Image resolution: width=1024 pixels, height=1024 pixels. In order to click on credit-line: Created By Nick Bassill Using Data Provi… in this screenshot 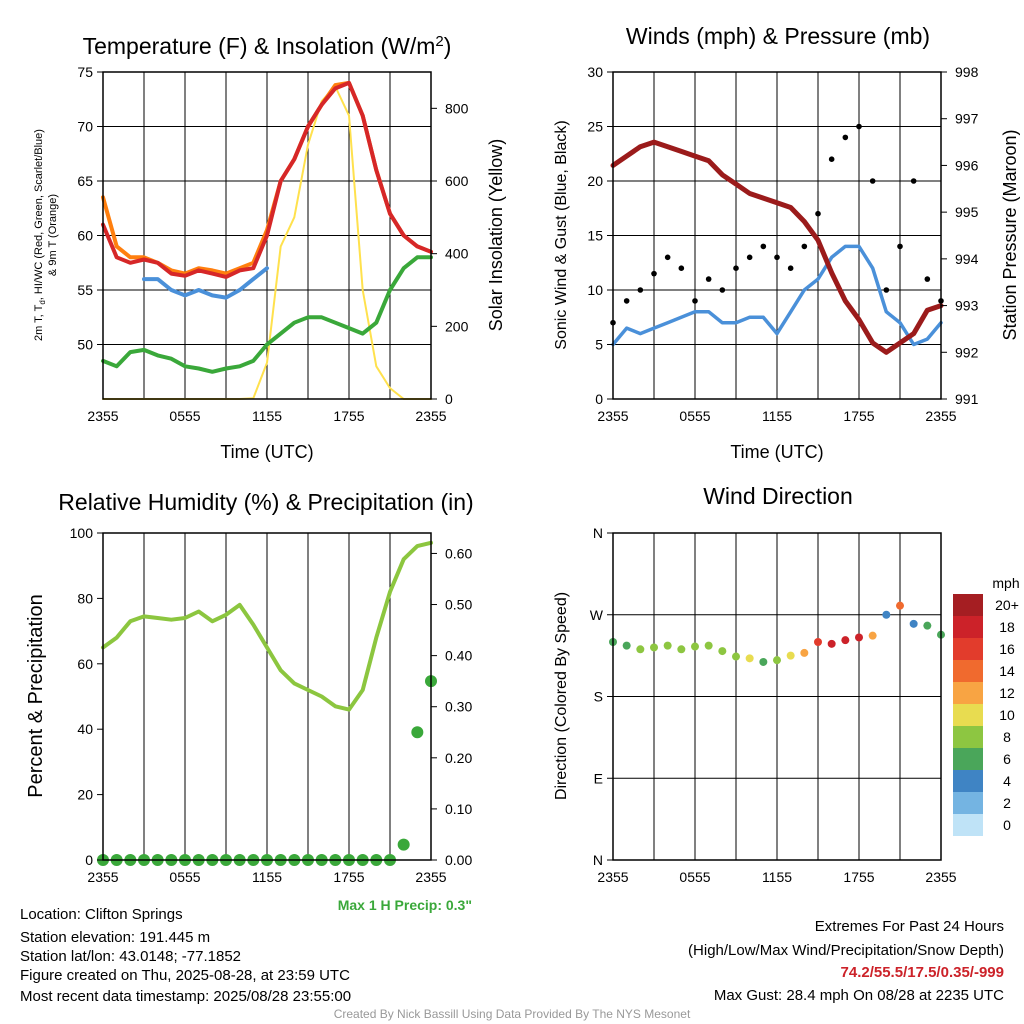, I will do `click(512, 1014)`.